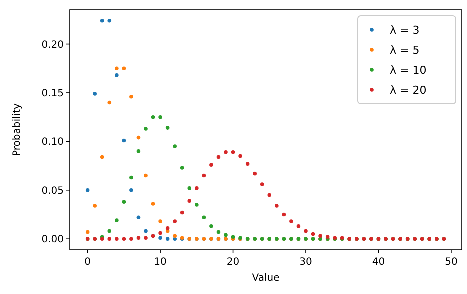  What do you see at coordinates (266, 278) in the screenshot?
I see `x-axis-title: Value` at bounding box center [266, 278].